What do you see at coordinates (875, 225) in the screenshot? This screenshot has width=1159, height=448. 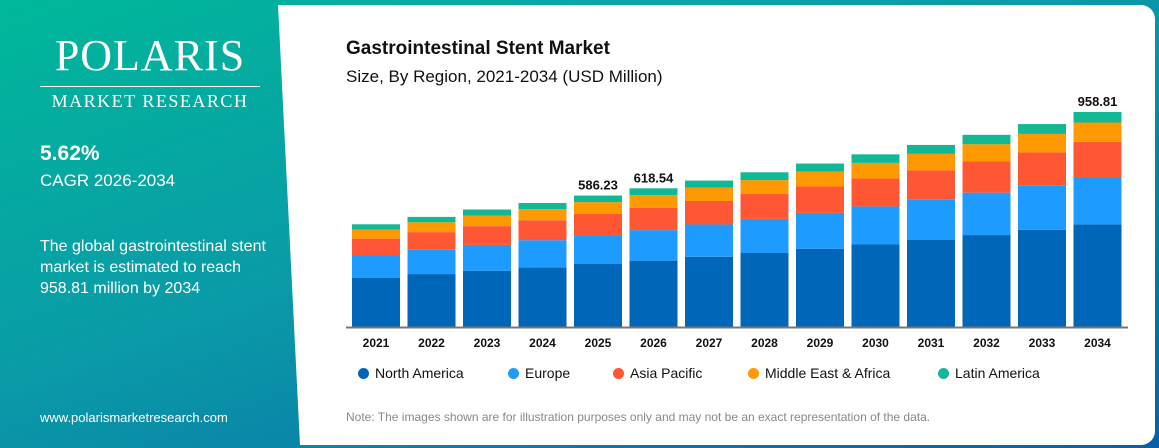 I see `bar-segment-europe-2030` at bounding box center [875, 225].